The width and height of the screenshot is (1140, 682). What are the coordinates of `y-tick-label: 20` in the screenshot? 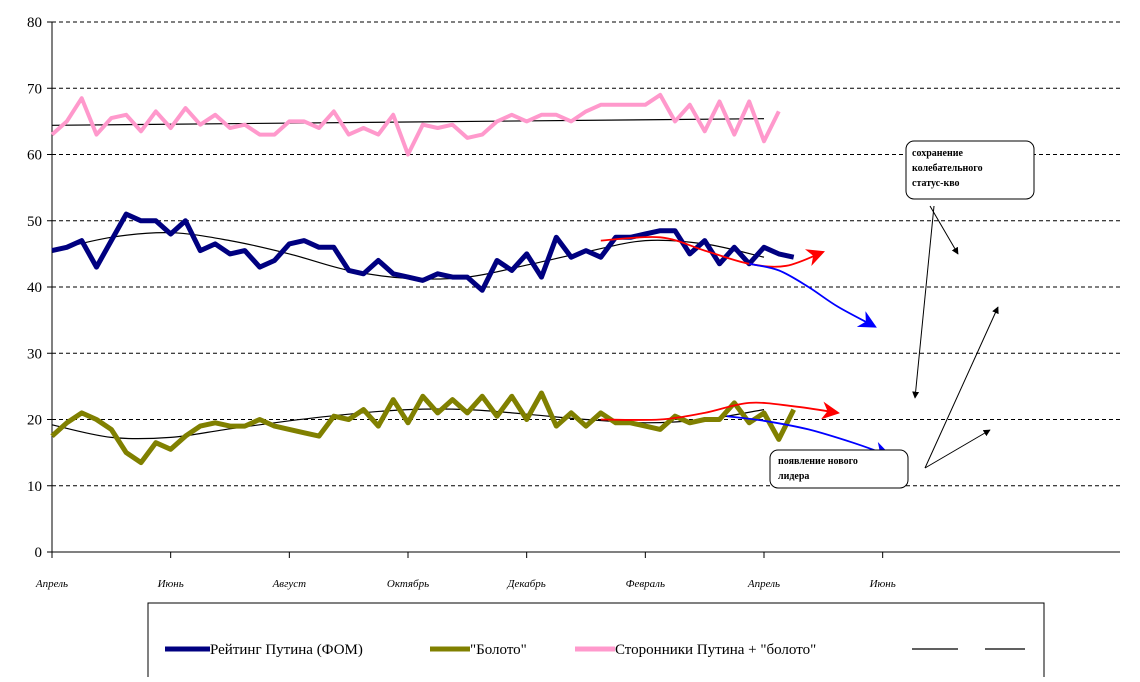 It's located at (34, 421).